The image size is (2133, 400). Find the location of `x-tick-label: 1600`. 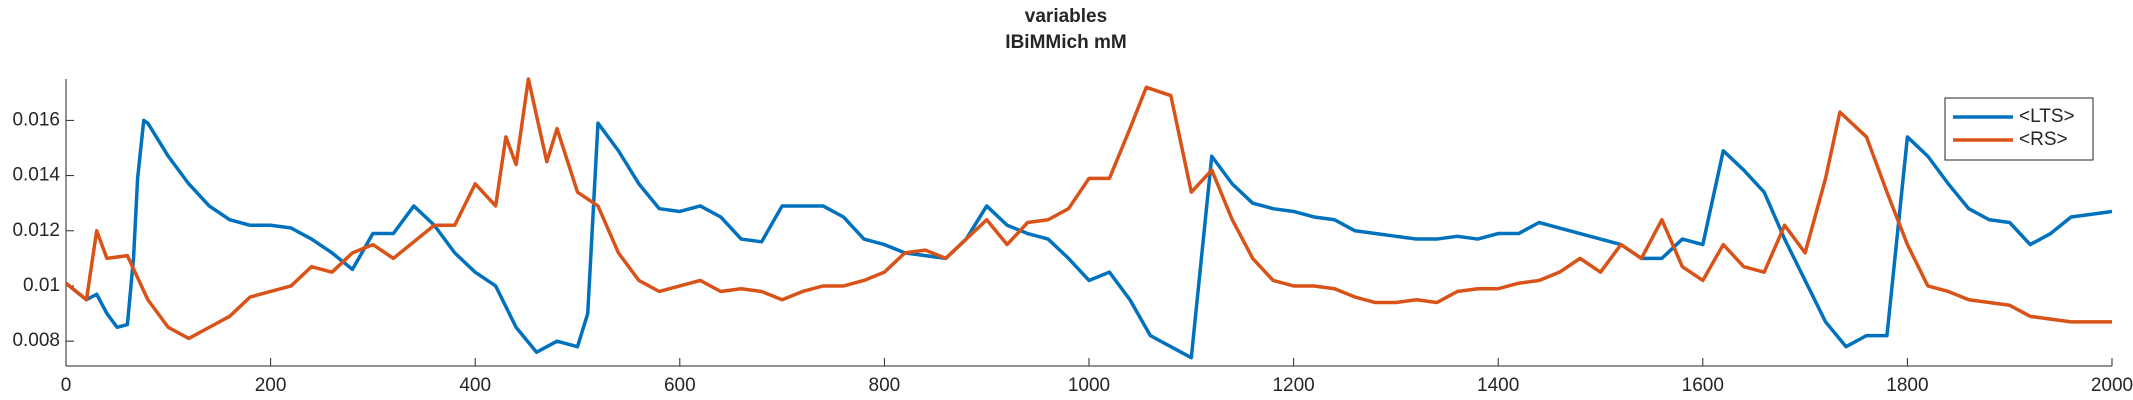

x-tick-label: 1600 is located at coordinates (1703, 385).